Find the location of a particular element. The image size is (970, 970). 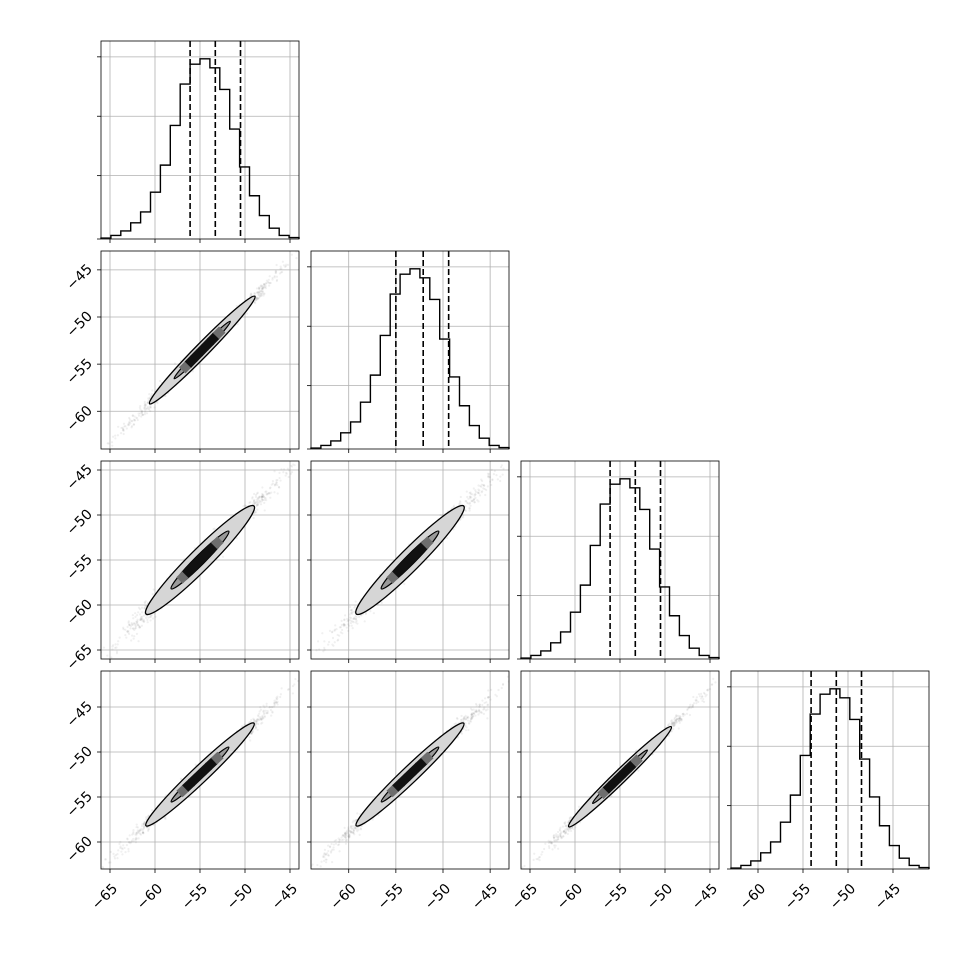

density-core-cell is located at coordinates (427, 543).